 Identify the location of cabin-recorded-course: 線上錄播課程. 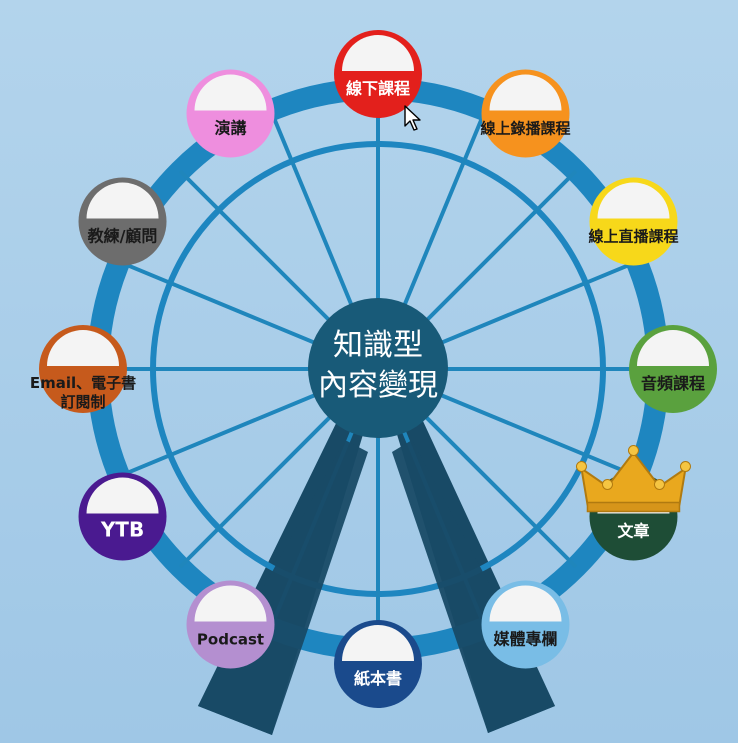
(525, 113).